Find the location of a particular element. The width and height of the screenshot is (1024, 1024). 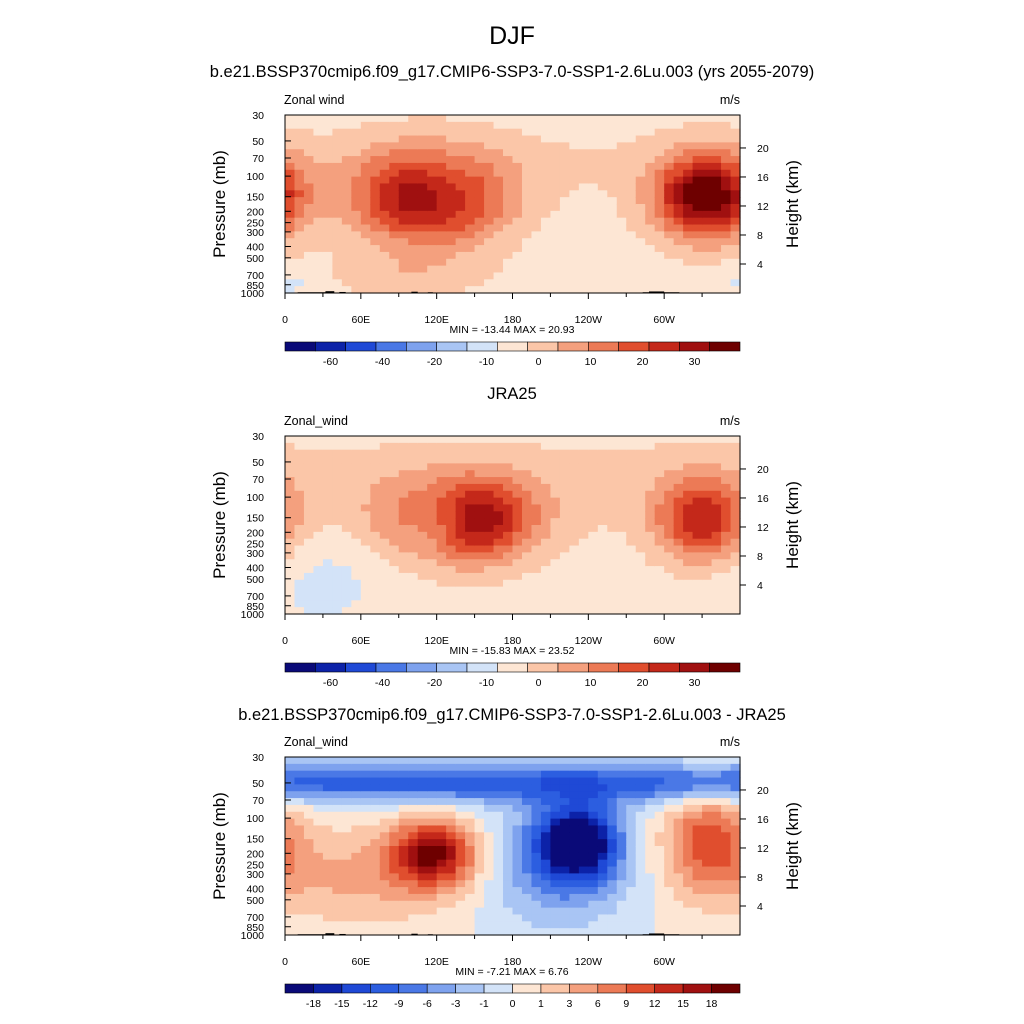

colorbar-label: -10 is located at coordinates (486, 683).